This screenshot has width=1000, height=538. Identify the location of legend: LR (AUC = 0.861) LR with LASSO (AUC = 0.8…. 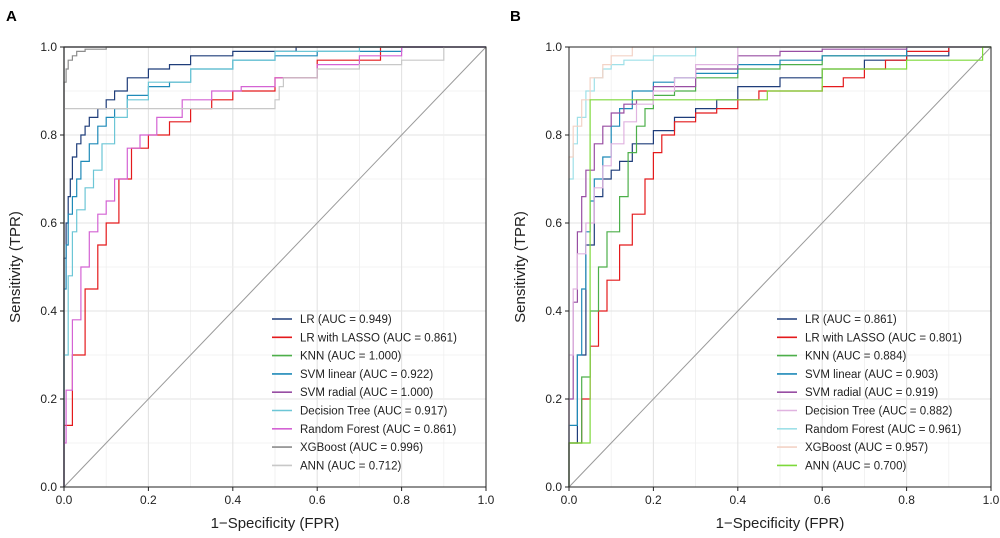
(869, 393).